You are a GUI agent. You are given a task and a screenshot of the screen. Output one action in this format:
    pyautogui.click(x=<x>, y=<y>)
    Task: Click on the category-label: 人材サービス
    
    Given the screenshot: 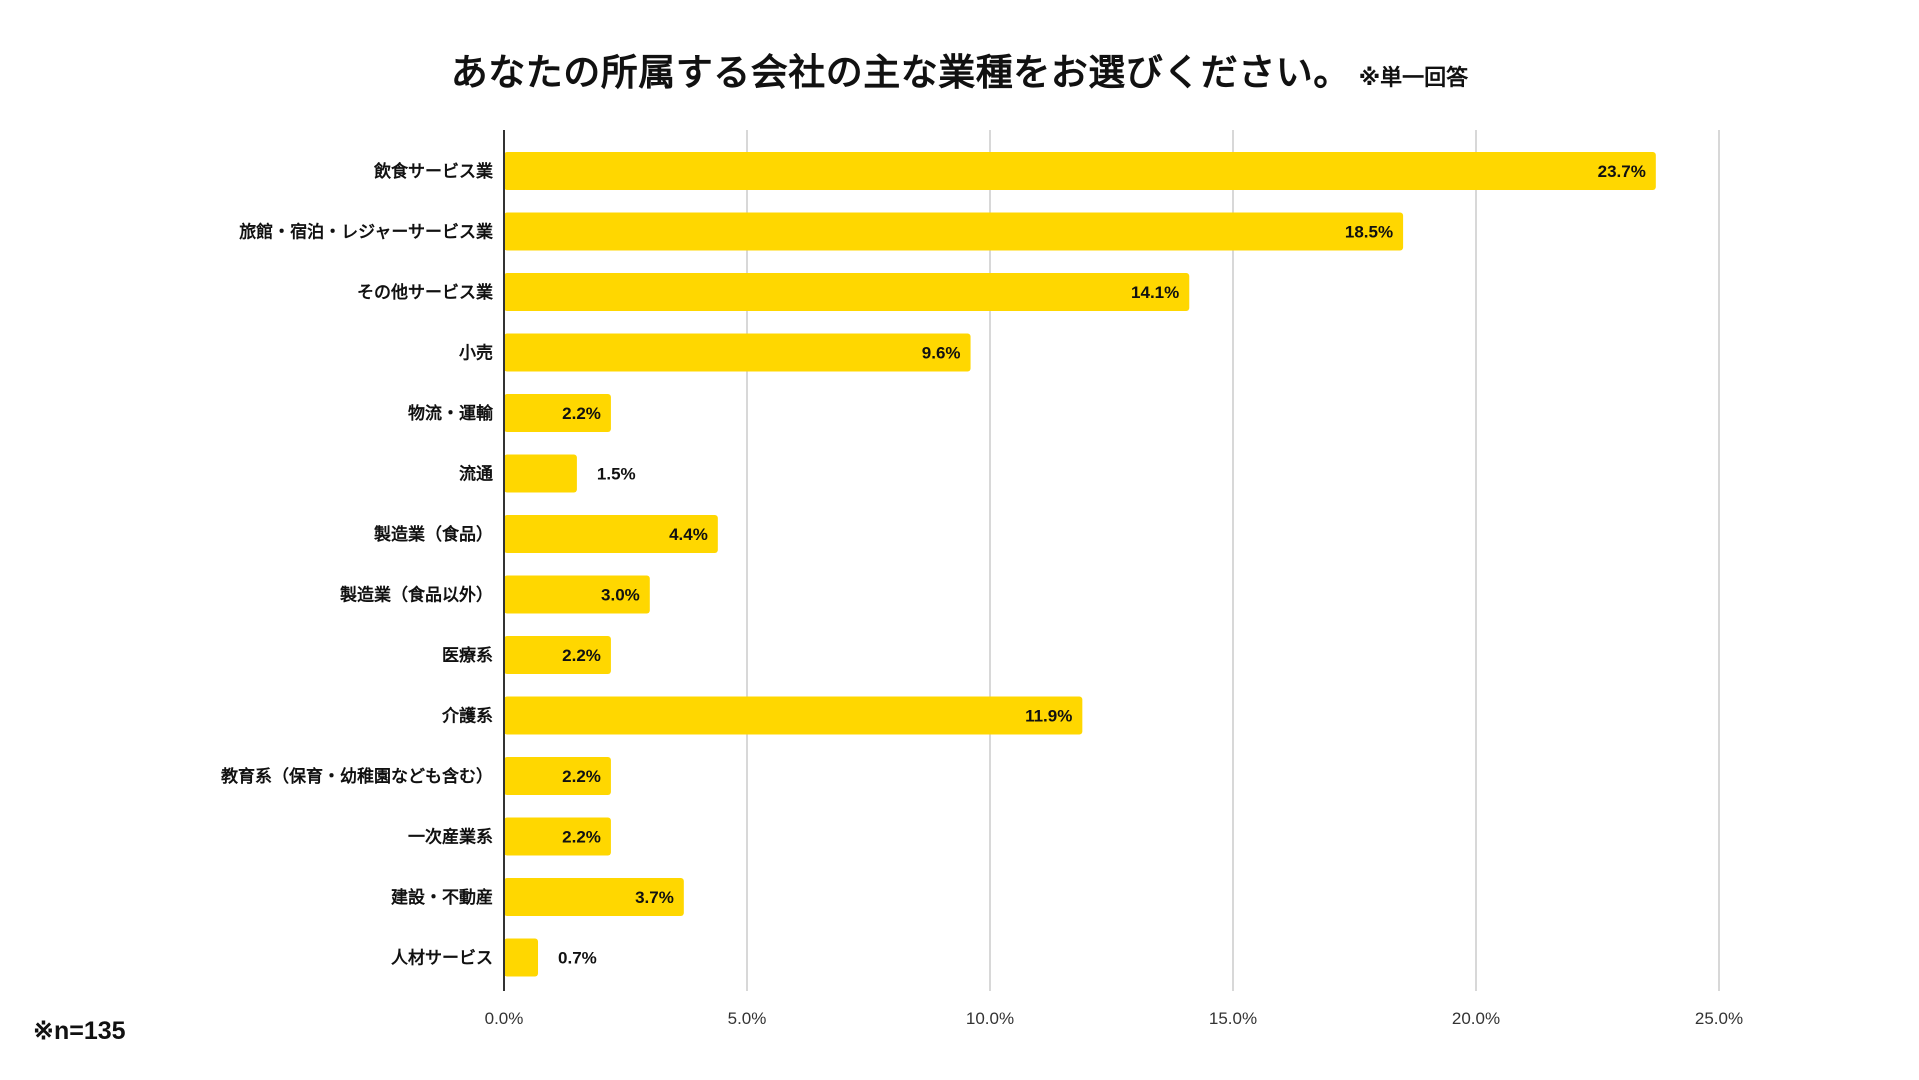 What is the action you would take?
    pyautogui.click(x=442, y=958)
    